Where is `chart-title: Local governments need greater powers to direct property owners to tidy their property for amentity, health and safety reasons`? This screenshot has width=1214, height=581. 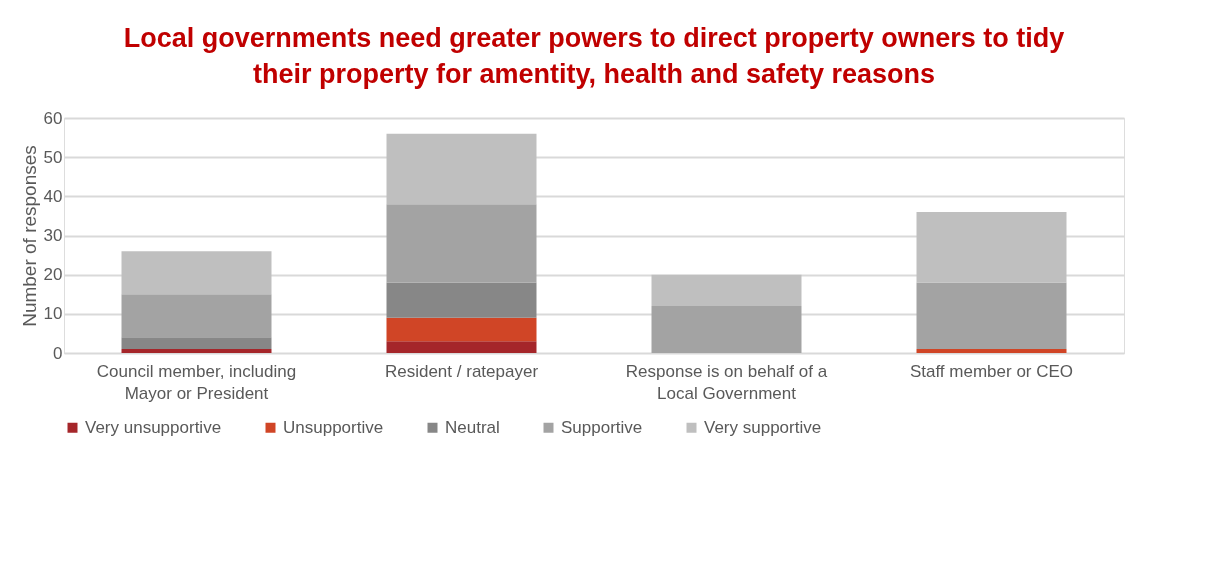
chart-title: Local governments need greater powers to direct property owners to tidy their property for amentity, health and safety reasons is located at coordinates (594, 56).